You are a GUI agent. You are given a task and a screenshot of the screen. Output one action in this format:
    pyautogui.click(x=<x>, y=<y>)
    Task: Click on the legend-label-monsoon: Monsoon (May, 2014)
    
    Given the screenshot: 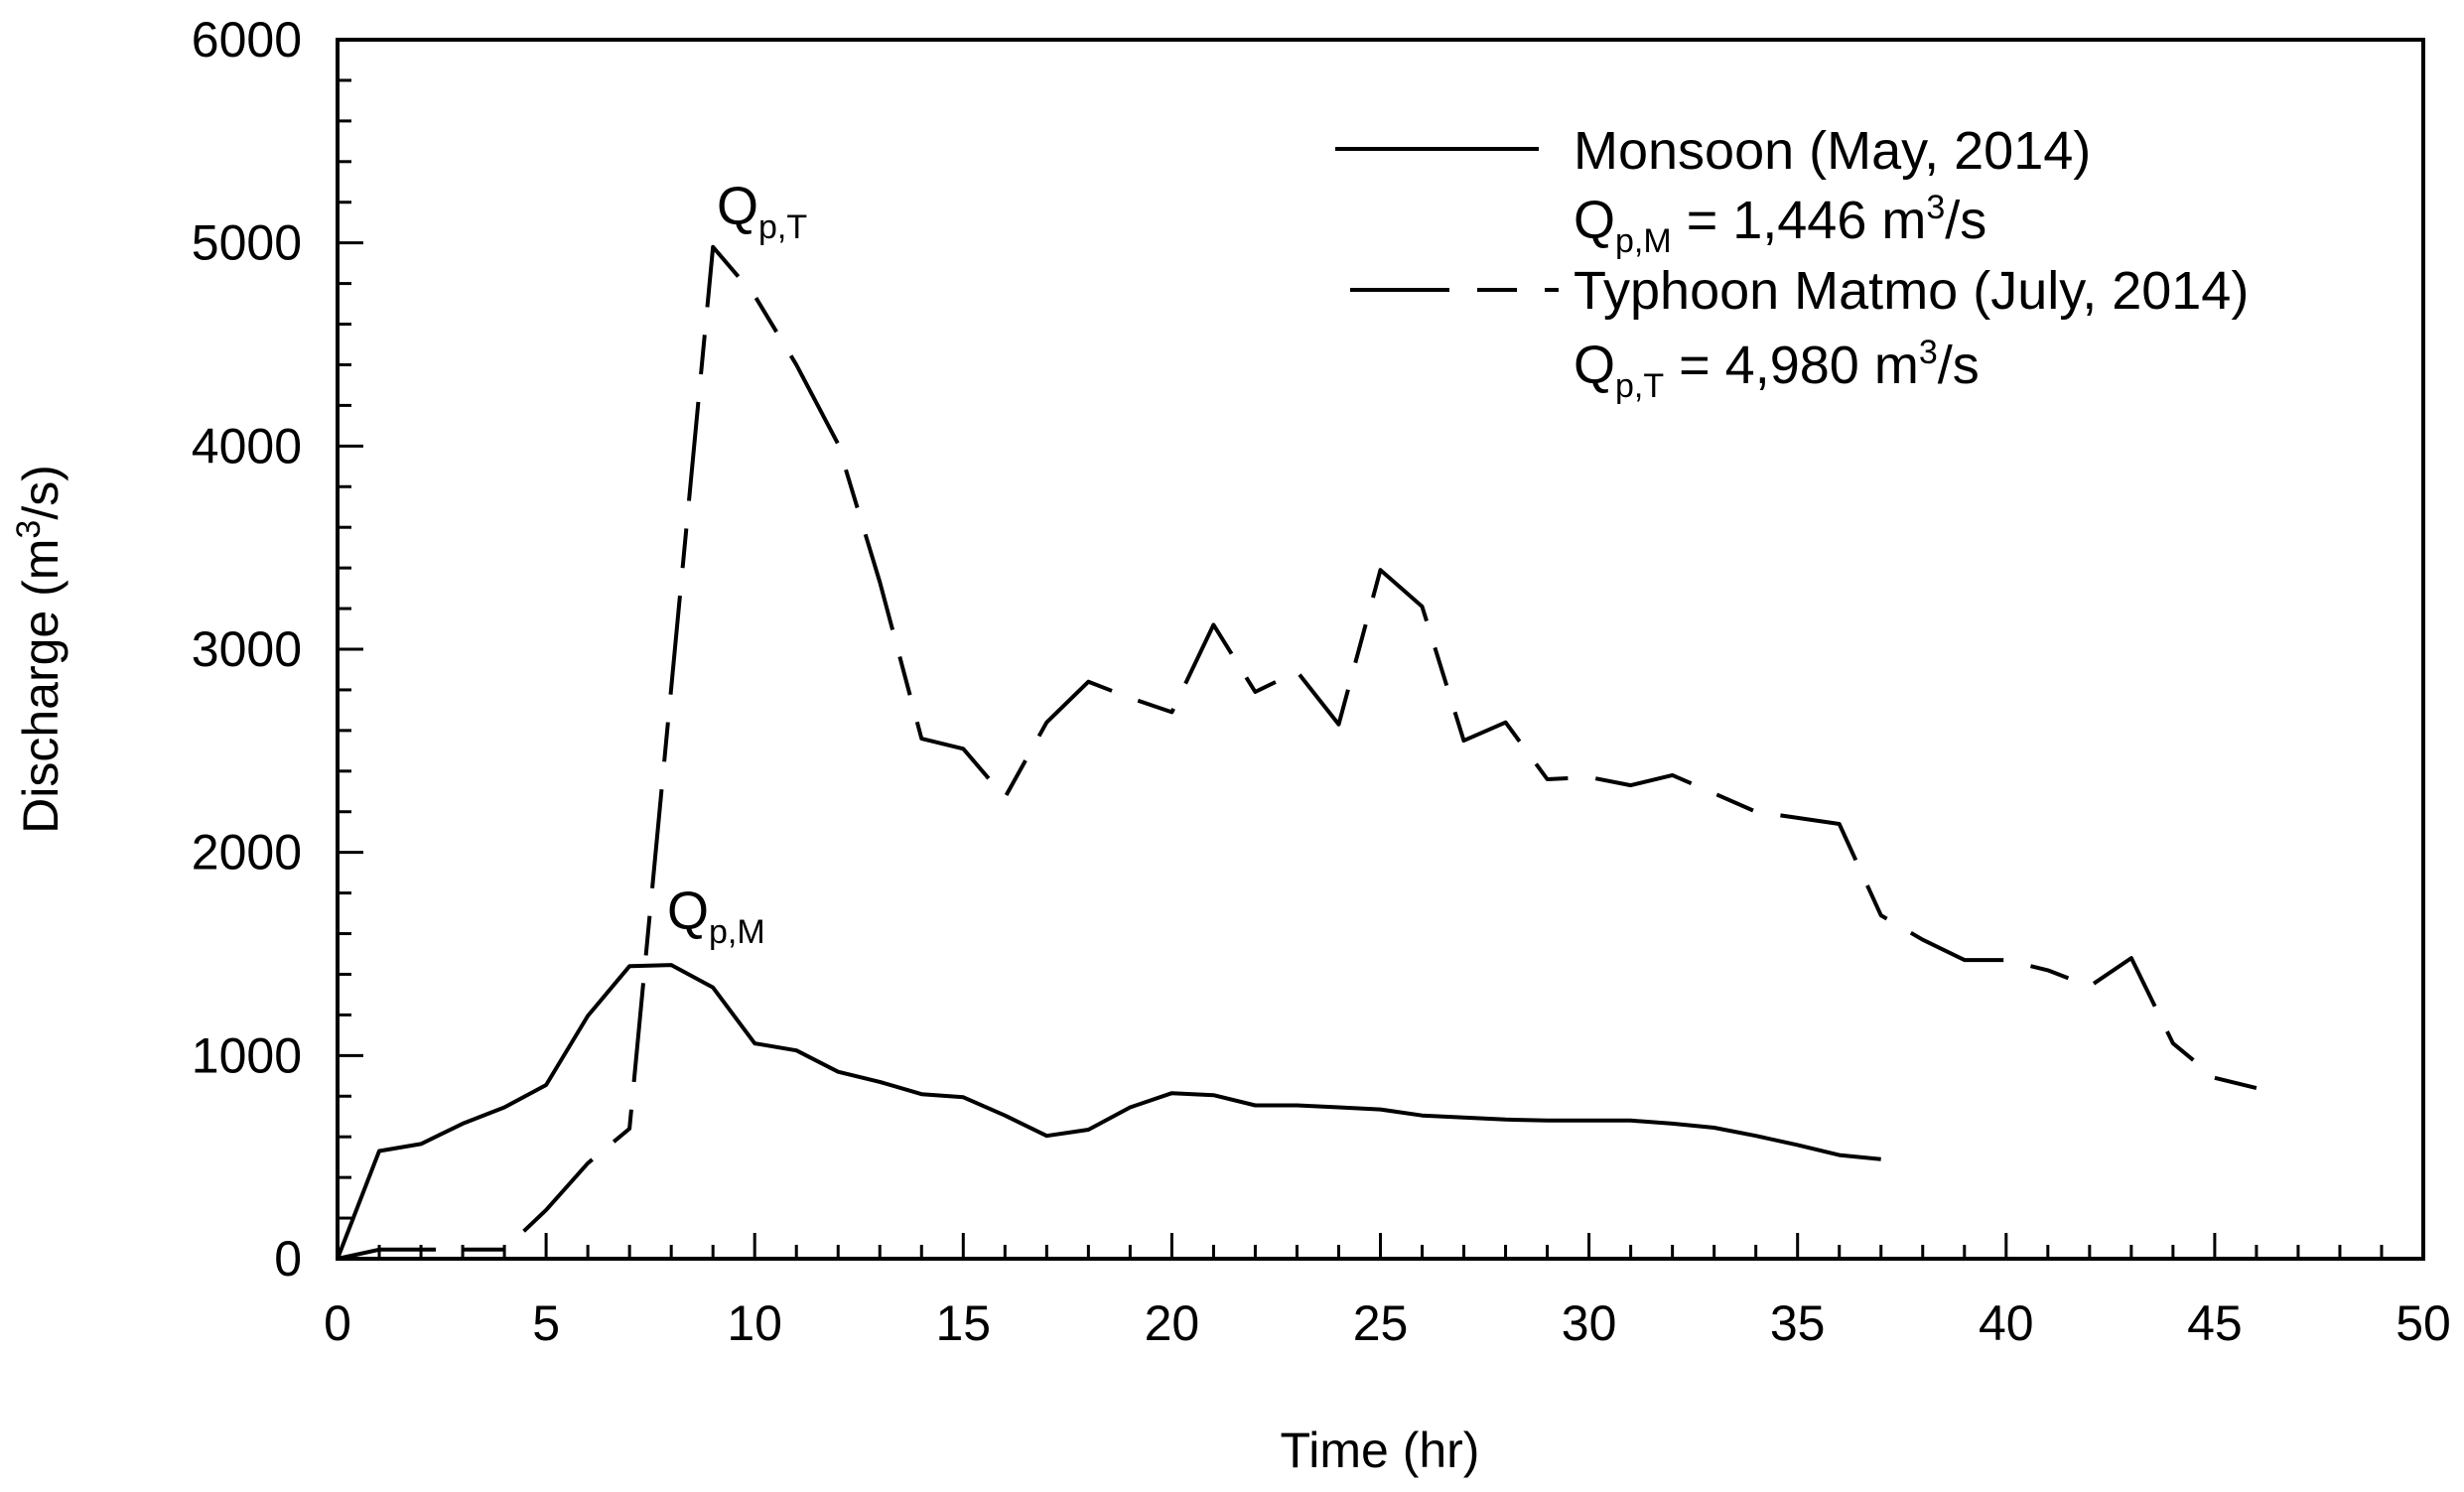 What is the action you would take?
    pyautogui.click(x=1832, y=151)
    